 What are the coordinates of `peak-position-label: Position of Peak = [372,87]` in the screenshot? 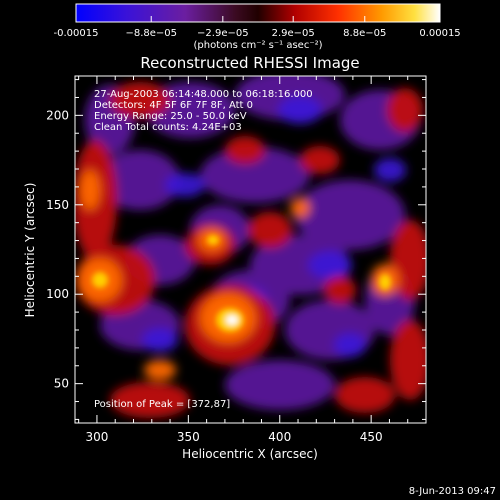 It's located at (162, 404).